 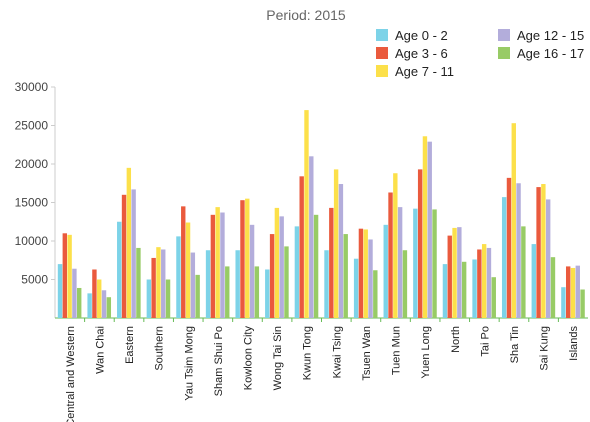 What do you see at coordinates (130, 345) in the screenshot?
I see `x-tick-label: Eastern` at bounding box center [130, 345].